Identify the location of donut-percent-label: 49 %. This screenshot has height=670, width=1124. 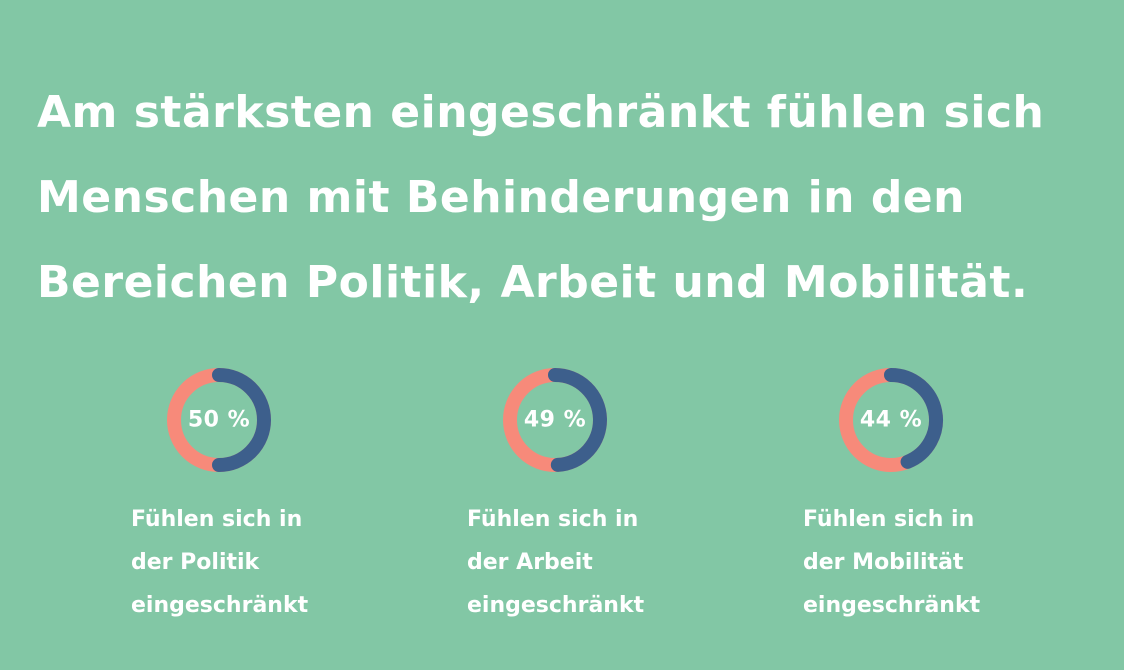
(555, 420).